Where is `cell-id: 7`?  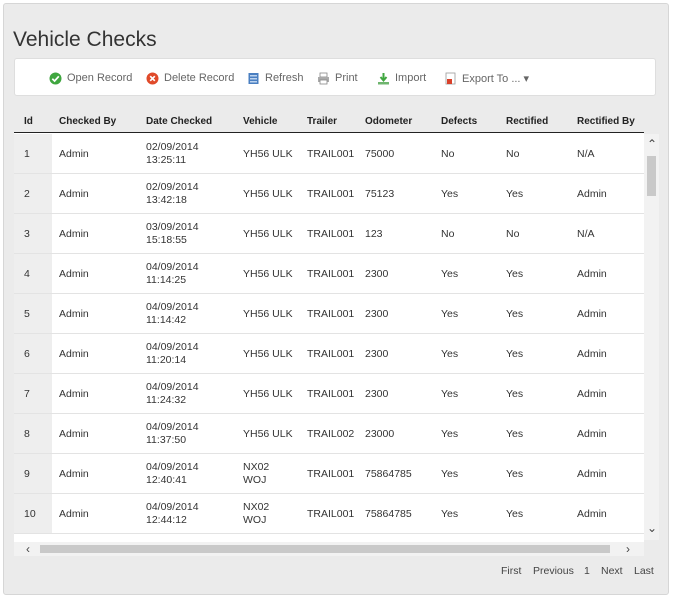
cell-id: 7 is located at coordinates (27, 394).